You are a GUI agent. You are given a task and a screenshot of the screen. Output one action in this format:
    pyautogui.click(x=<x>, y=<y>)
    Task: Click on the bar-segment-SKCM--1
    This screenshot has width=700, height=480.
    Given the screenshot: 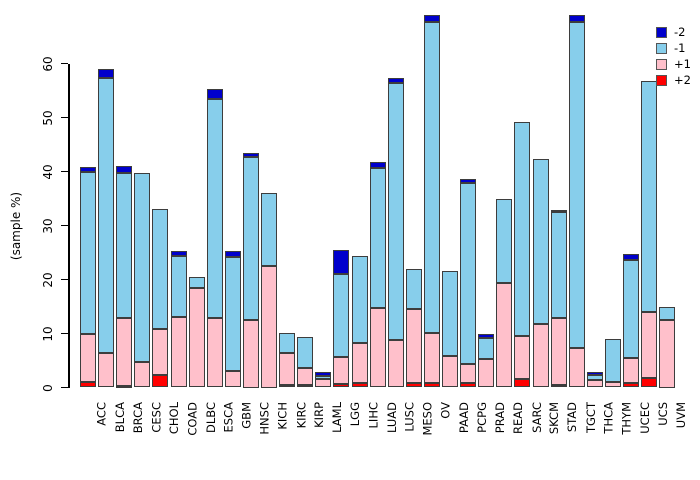 What is the action you would take?
    pyautogui.click(x=540, y=241)
    